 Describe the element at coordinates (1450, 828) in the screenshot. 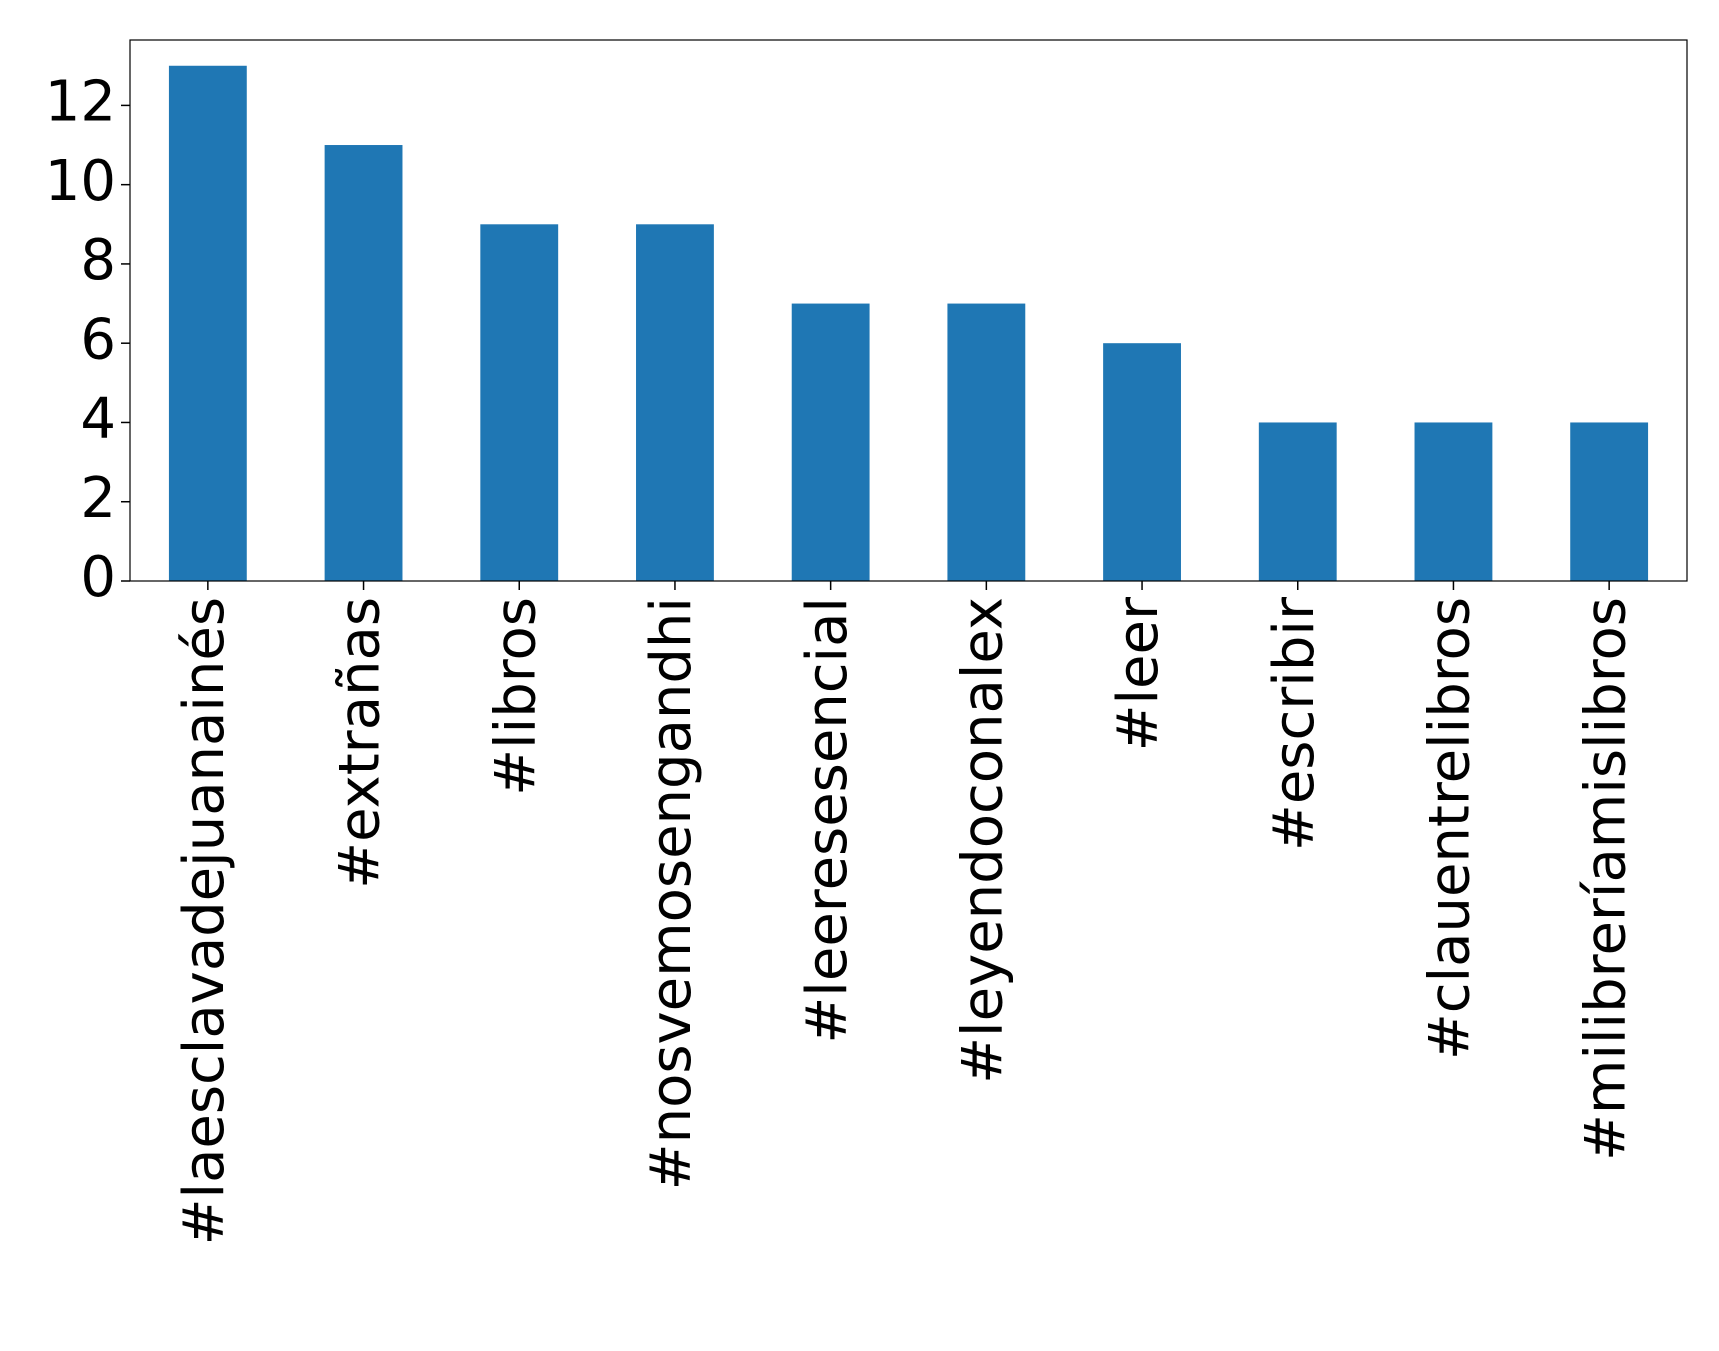

I see `x-tick-label: #clauentrelibros` at that location.